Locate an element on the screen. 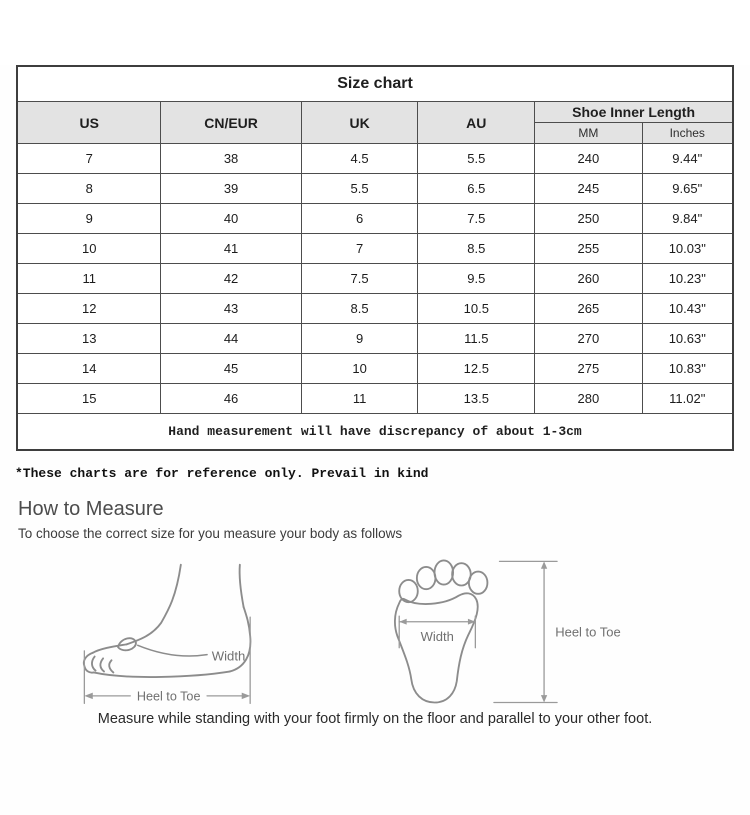 This screenshot has height=815, width=750. table-cell: 10.83" is located at coordinates (687, 368).